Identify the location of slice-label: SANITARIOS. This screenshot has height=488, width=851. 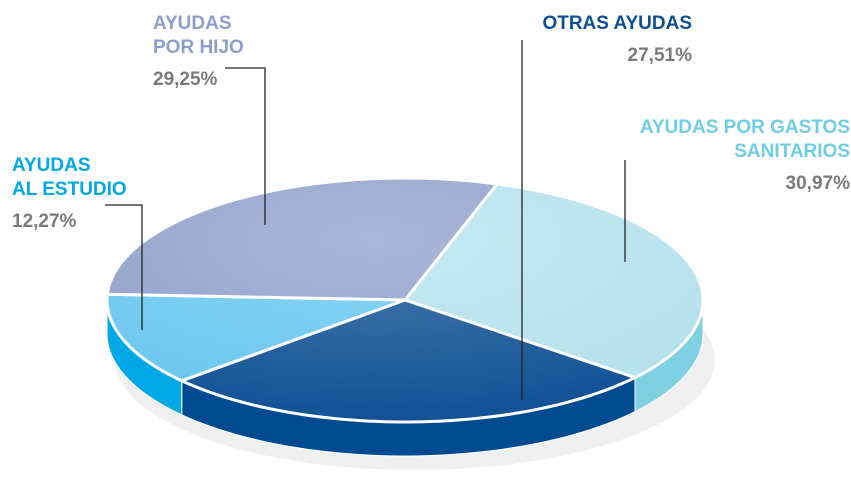
(792, 151).